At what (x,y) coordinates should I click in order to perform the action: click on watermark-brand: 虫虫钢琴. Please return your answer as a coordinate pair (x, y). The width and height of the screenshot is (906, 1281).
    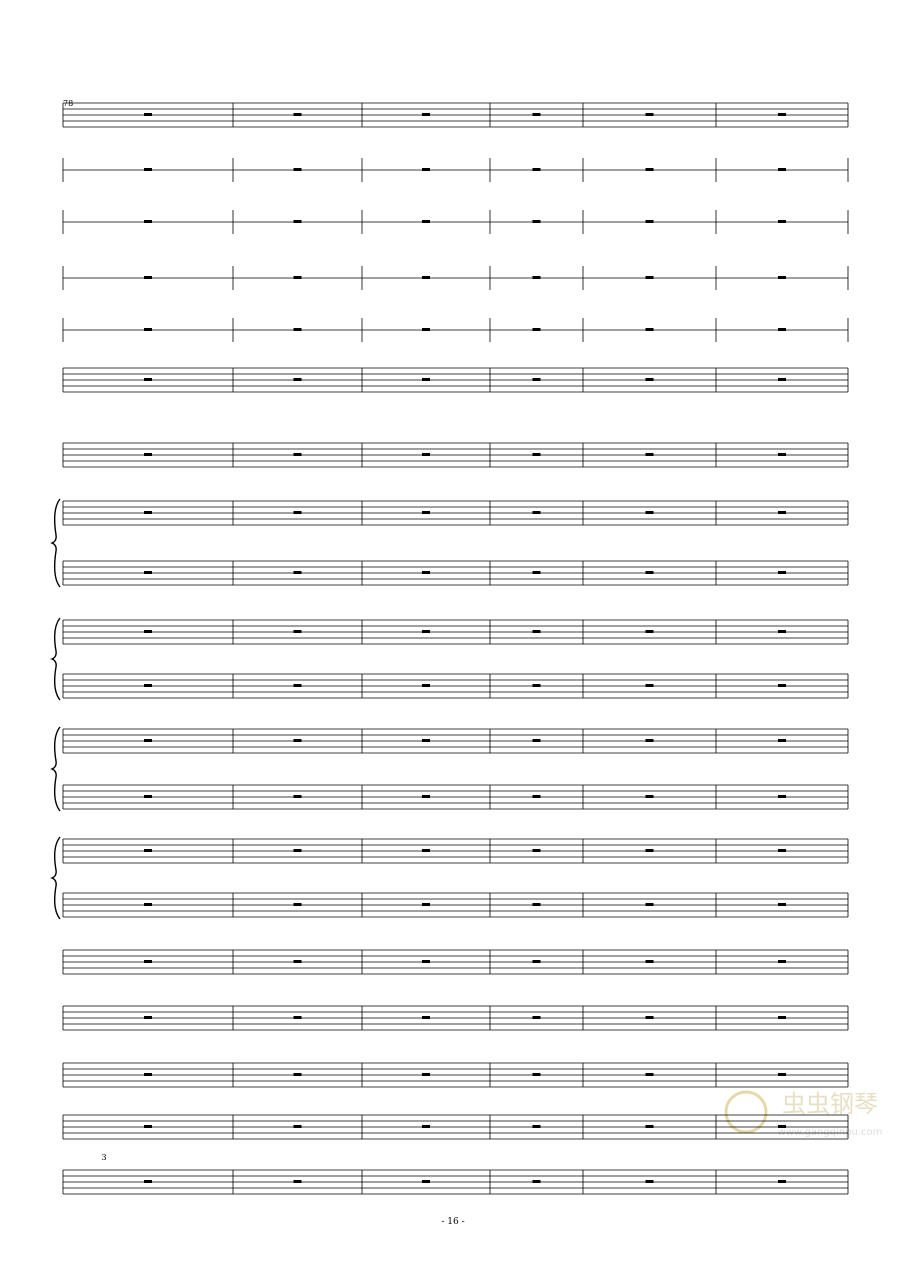
    Looking at the image, I should click on (830, 1104).